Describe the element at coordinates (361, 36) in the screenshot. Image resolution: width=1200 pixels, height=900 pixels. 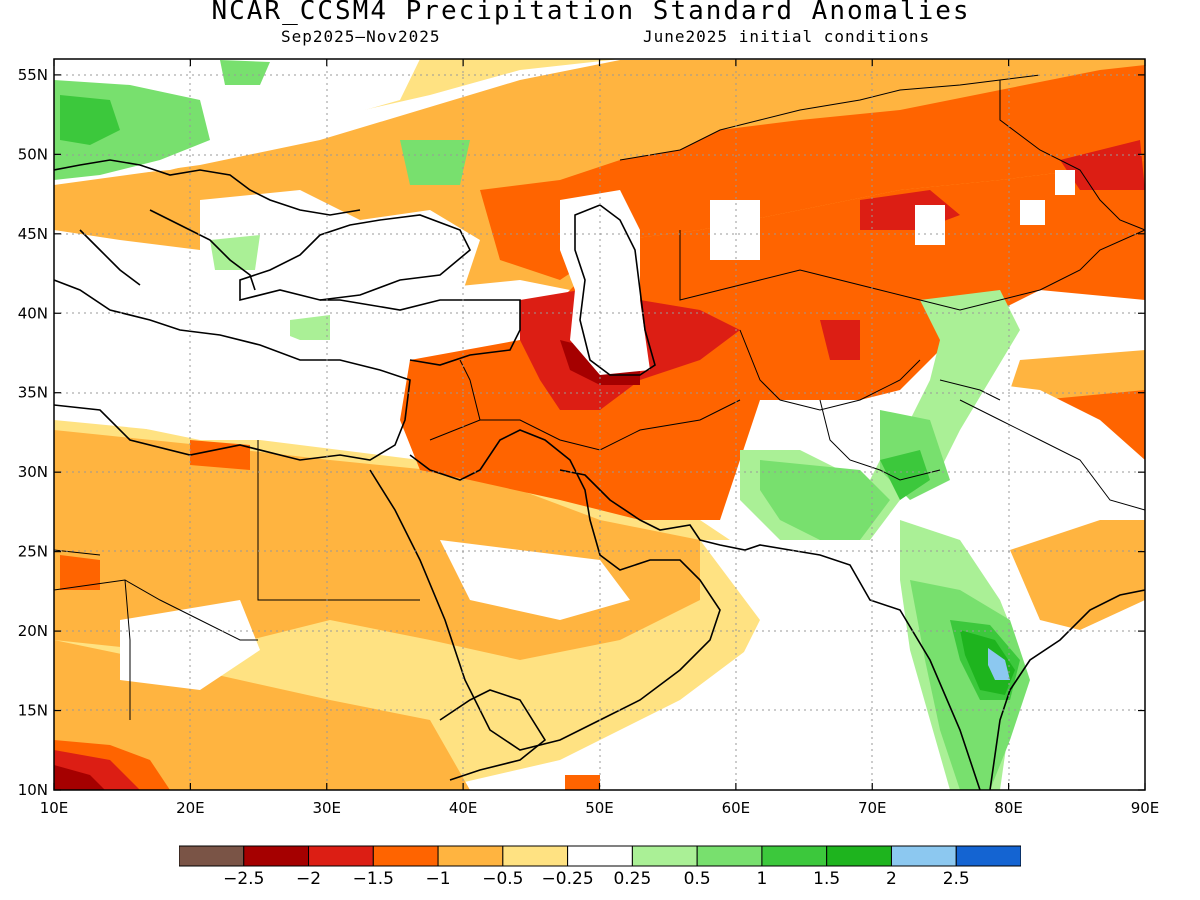
I see `forecast-period: Sep2025–Nov2025` at that location.